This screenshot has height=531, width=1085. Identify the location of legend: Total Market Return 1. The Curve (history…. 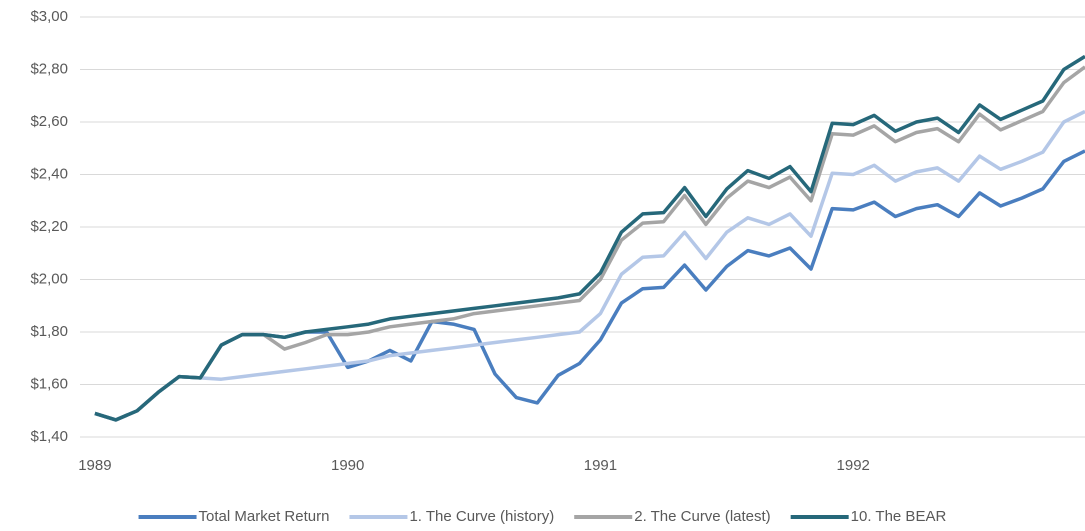
(542, 516).